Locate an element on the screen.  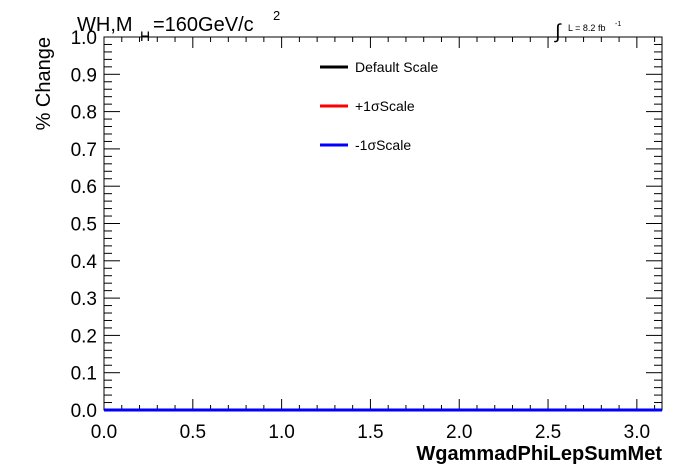
y-tick-label: 0.1 is located at coordinates (84, 374).